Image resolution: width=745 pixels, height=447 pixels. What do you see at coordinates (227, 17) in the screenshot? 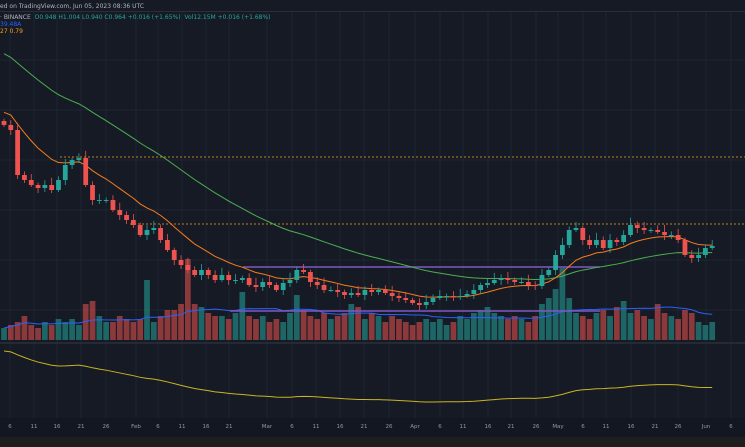
I see `volume-values: Vol12.15M +0.016 (+1.68%)` at bounding box center [227, 17].